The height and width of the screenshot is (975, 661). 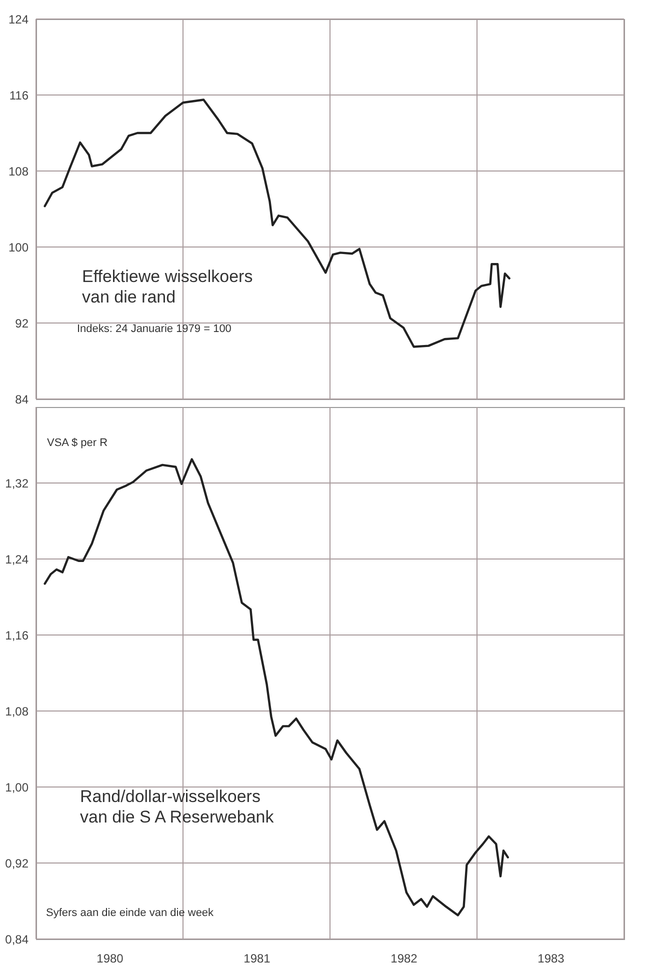 What do you see at coordinates (130, 913) in the screenshot?
I see `annotation: Syfers aan die einde van die week` at bounding box center [130, 913].